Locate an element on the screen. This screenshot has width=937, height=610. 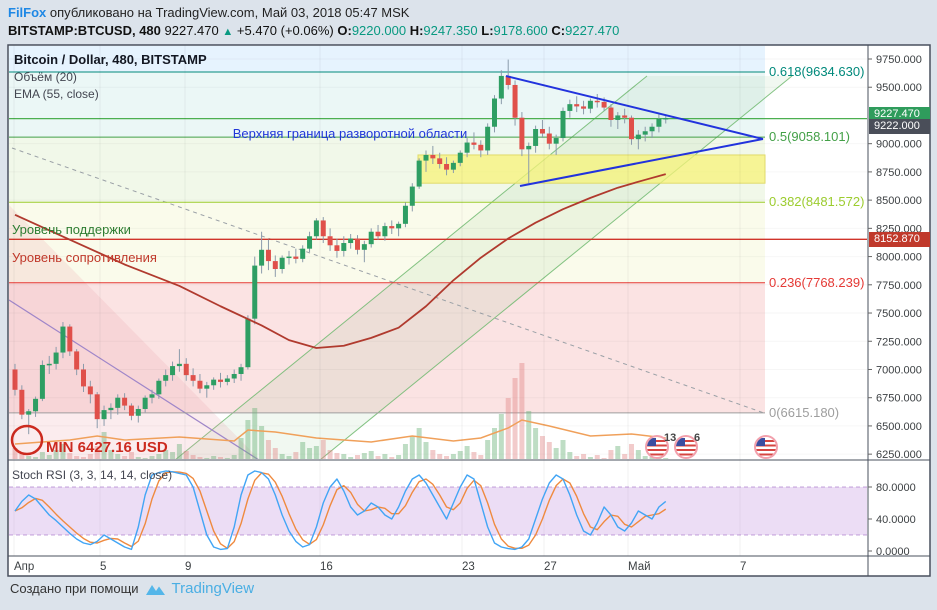
price-tick-label: 8750.000 is located at coordinates (899, 173).